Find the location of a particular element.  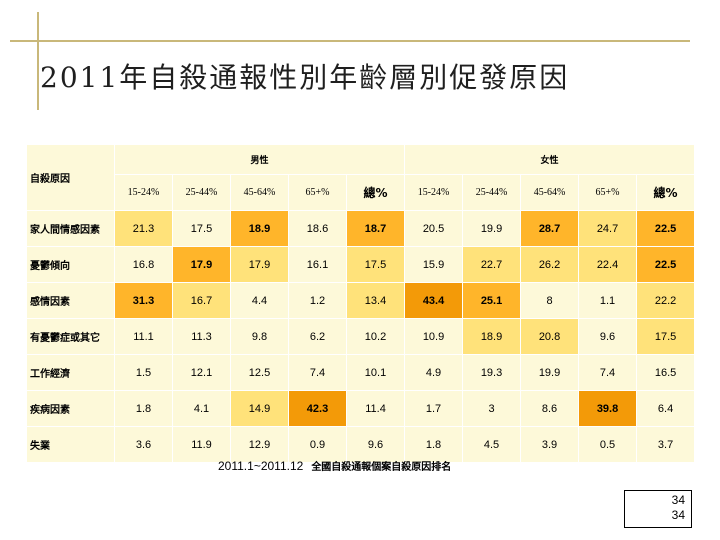

table-cell: 3.6 is located at coordinates (143, 444).